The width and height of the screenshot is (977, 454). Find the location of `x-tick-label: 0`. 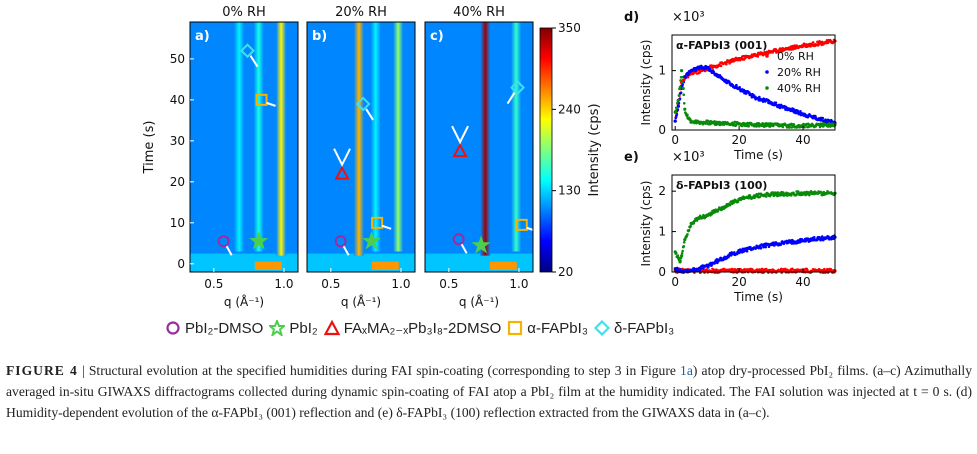

x-tick-label: 0 is located at coordinates (675, 140).